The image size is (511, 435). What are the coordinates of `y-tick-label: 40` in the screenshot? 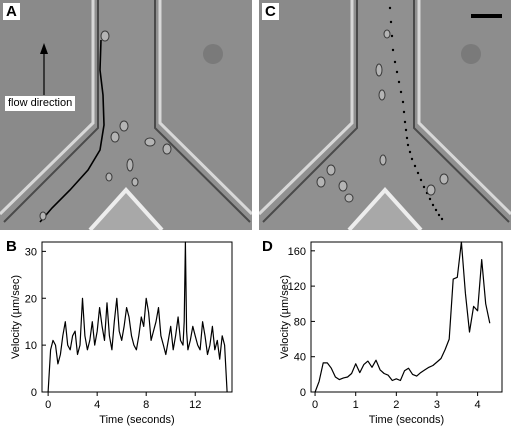 It's located at (300, 358).